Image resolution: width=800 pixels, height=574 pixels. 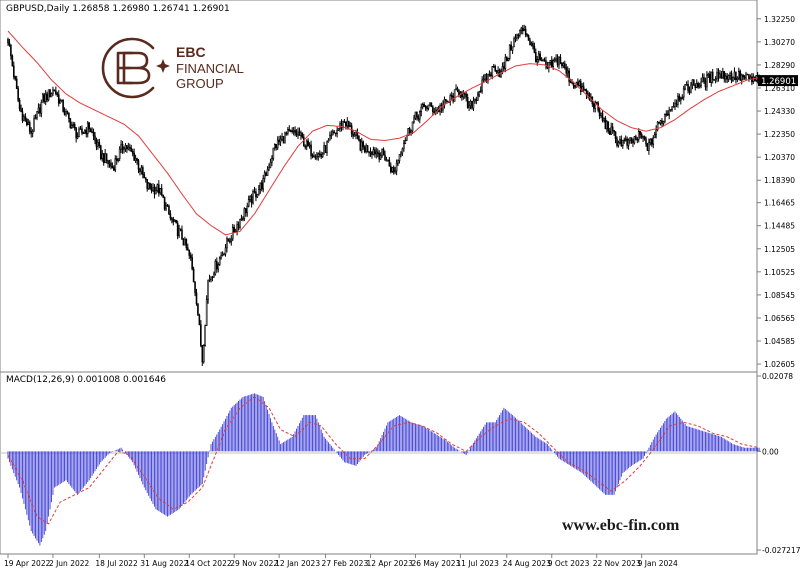 I want to click on x-tick-label: 24 Aug 2023, so click(x=527, y=563).